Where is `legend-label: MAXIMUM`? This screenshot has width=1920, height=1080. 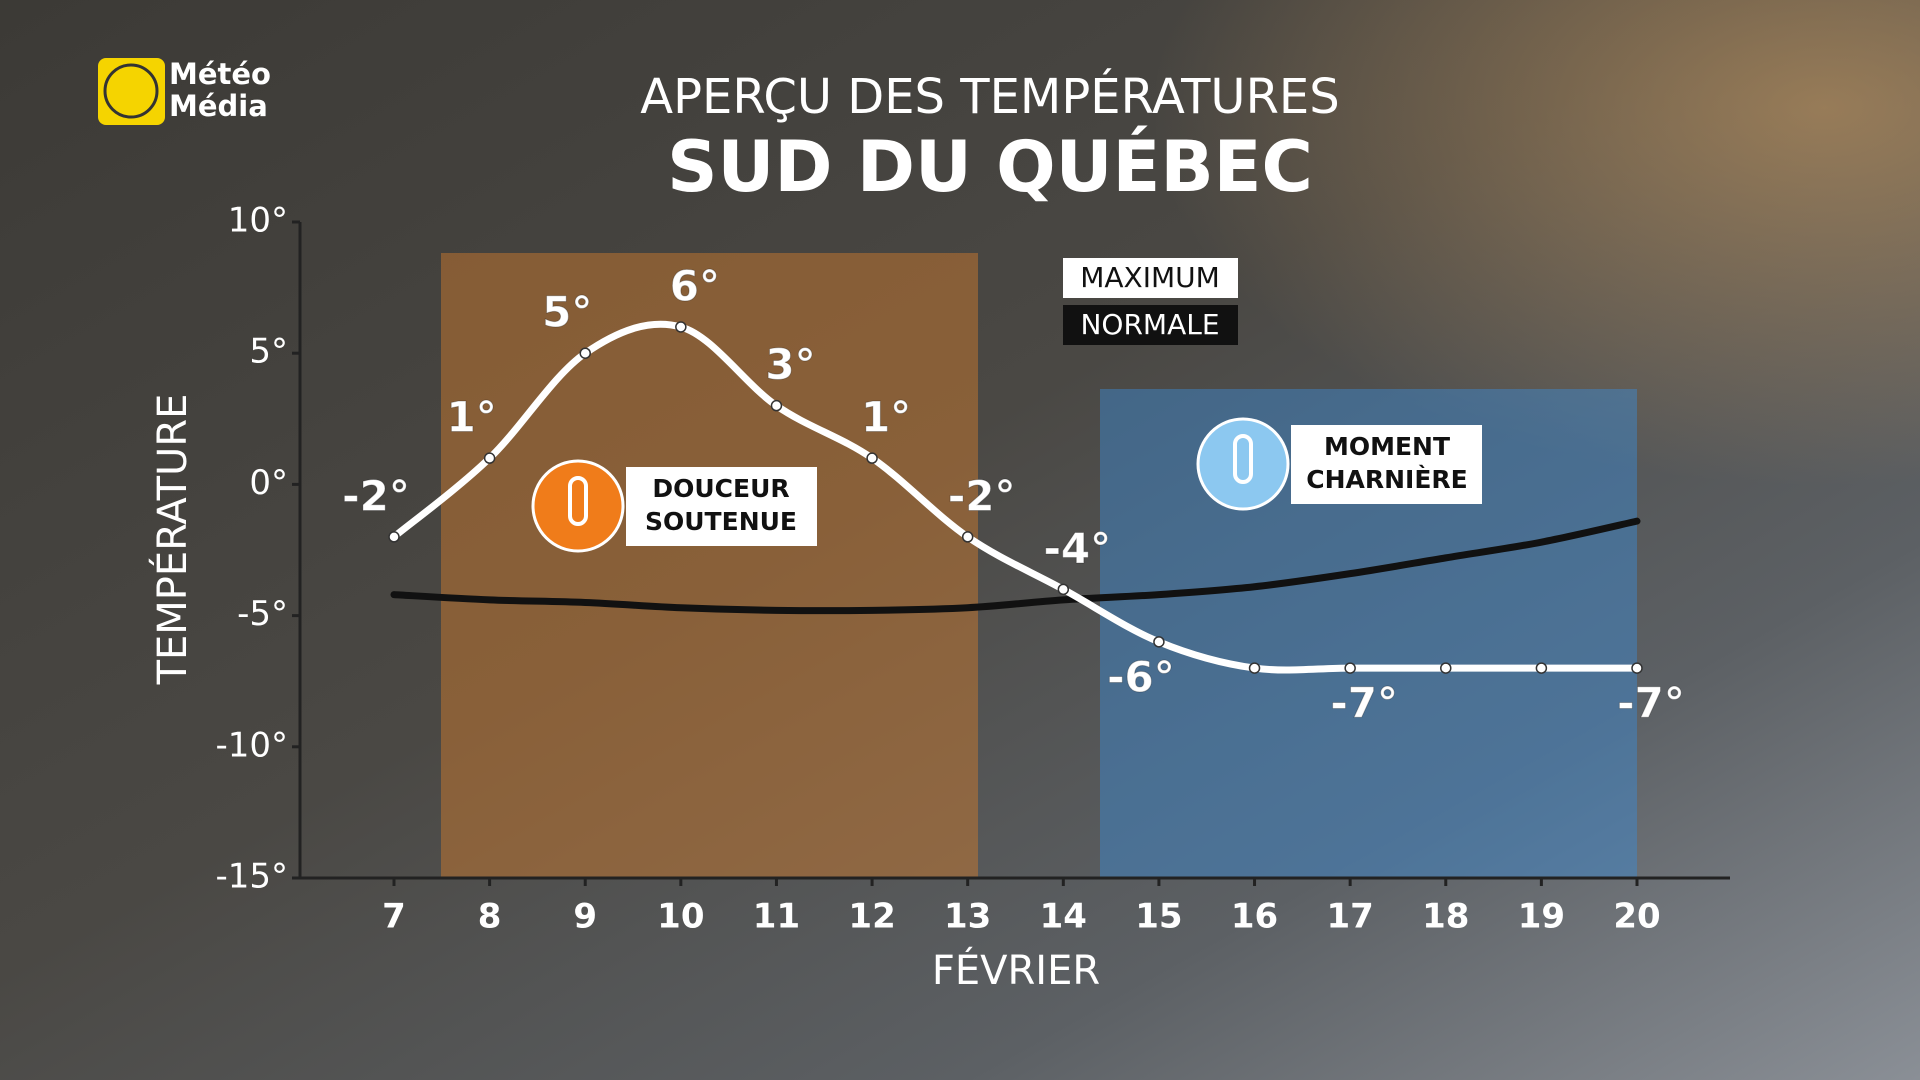 legend-label: MAXIMUM is located at coordinates (1150, 277).